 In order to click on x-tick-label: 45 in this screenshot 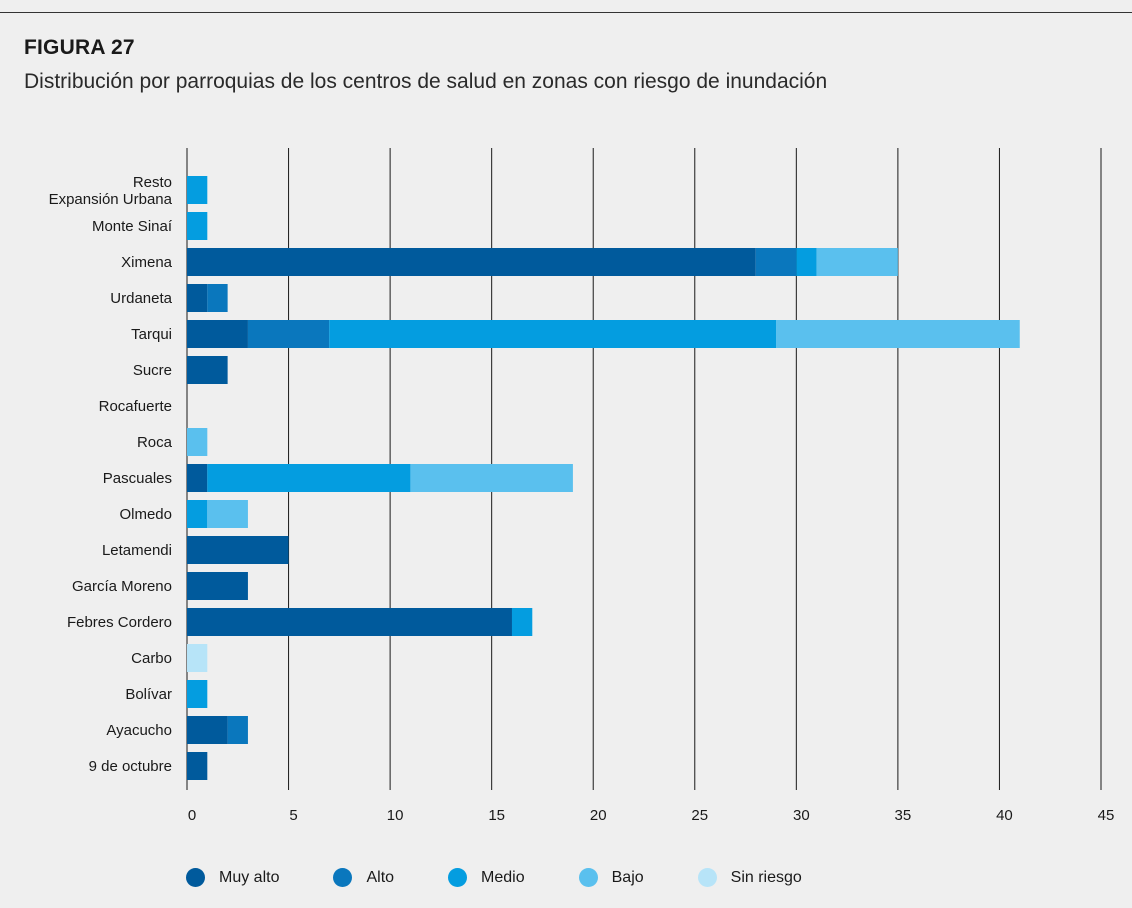, I will do `click(1106, 815)`.